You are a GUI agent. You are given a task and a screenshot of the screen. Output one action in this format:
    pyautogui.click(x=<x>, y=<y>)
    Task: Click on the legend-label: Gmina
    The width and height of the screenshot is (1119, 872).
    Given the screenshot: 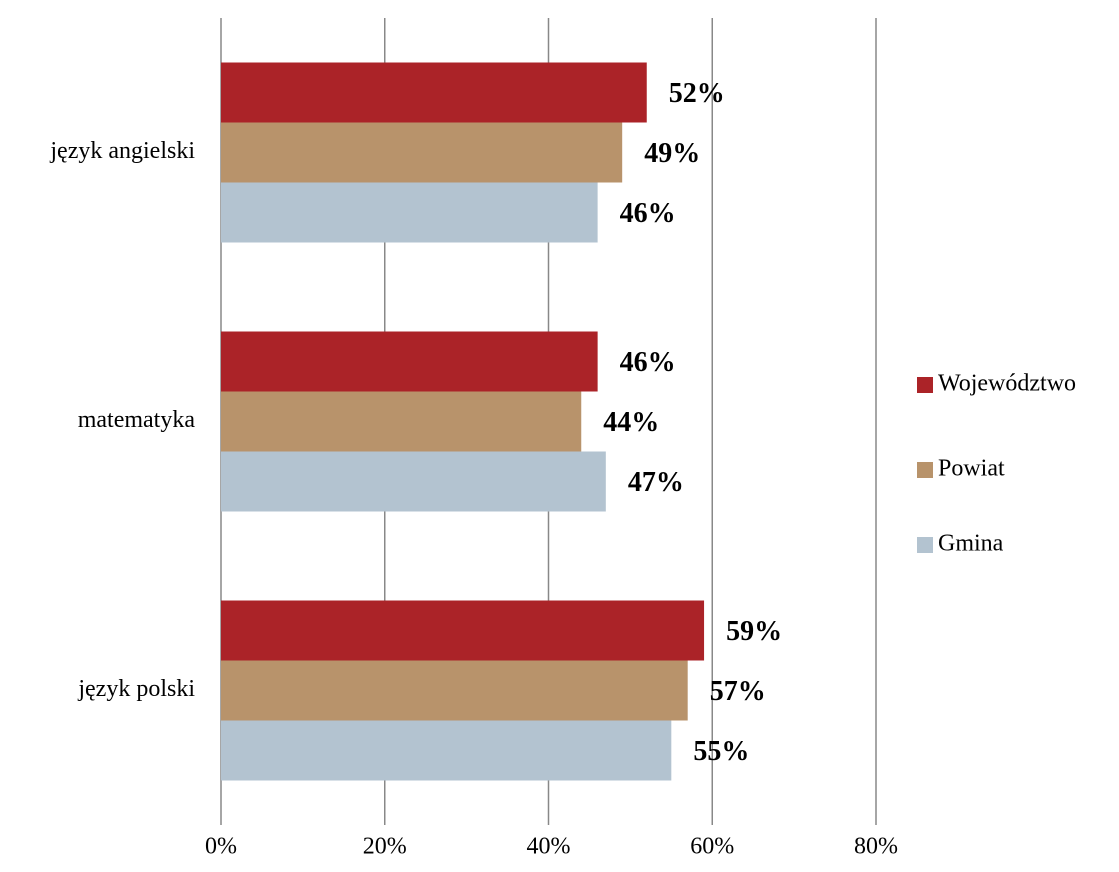 What is the action you would take?
    pyautogui.click(x=971, y=544)
    